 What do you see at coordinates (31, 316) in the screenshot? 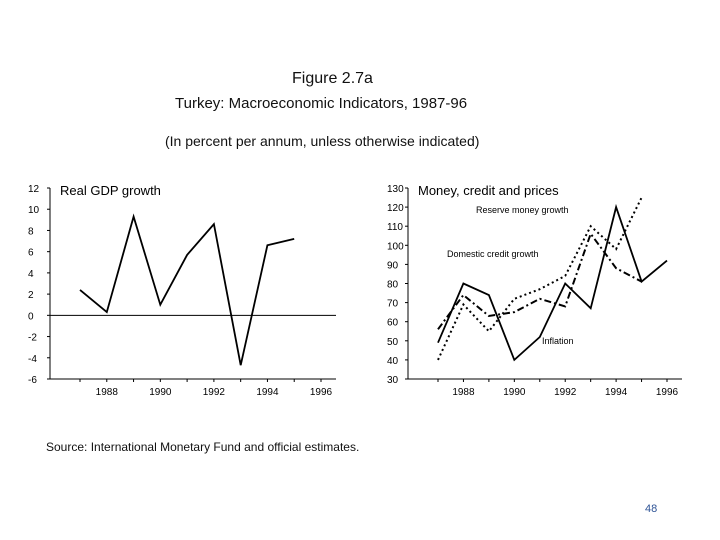
I see `y-tick-label: 0` at bounding box center [31, 316].